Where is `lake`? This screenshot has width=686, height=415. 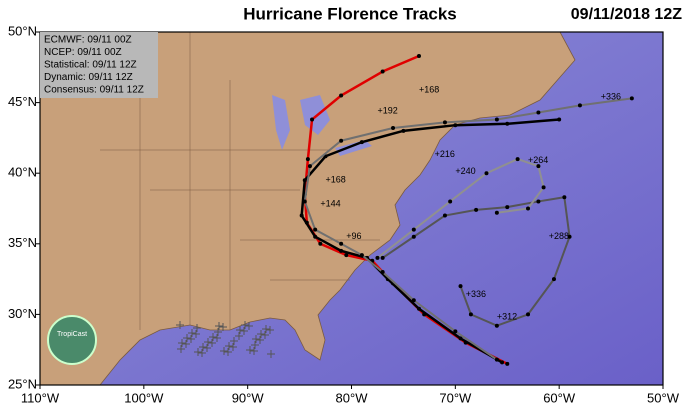 lake is located at coordinates (281, 122).